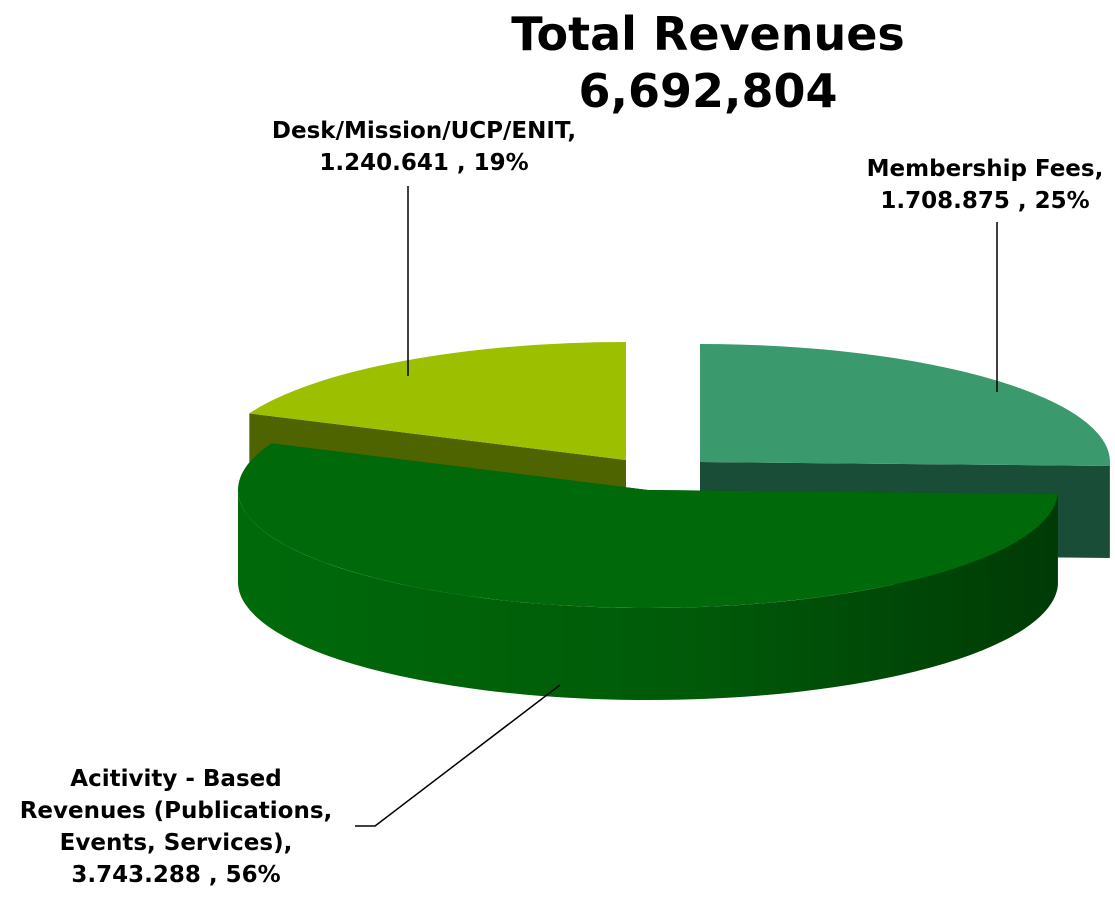  What do you see at coordinates (175, 779) in the screenshot?
I see `data-label-1-line-0: Acitivity - Based` at bounding box center [175, 779].